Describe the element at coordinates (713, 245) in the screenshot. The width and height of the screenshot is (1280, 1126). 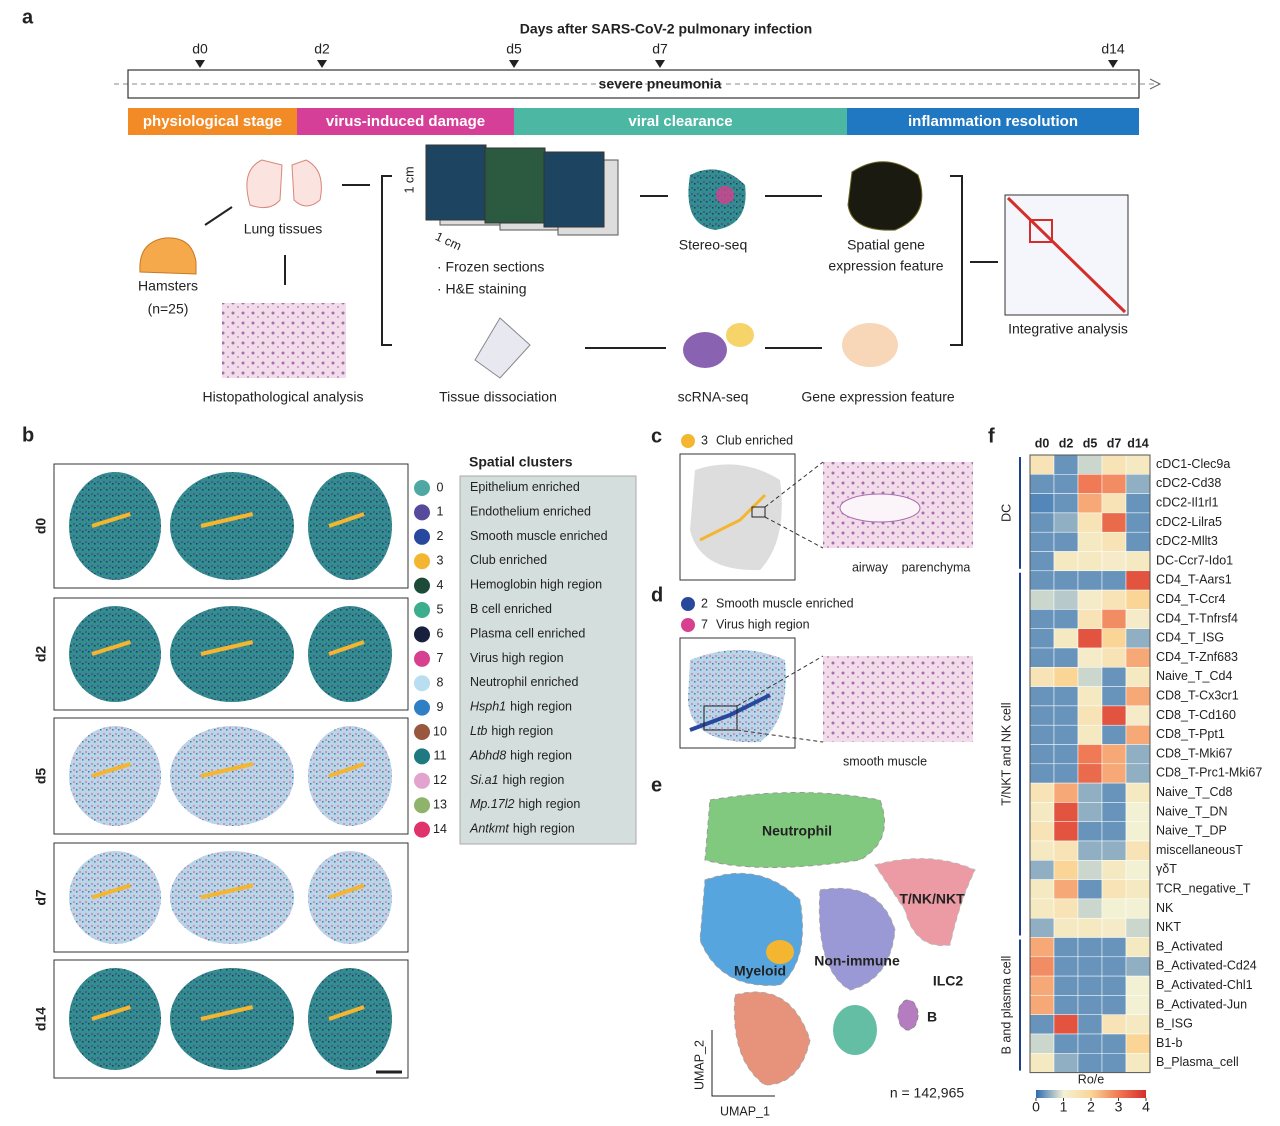
I see `label: Stereo-seq` at that location.